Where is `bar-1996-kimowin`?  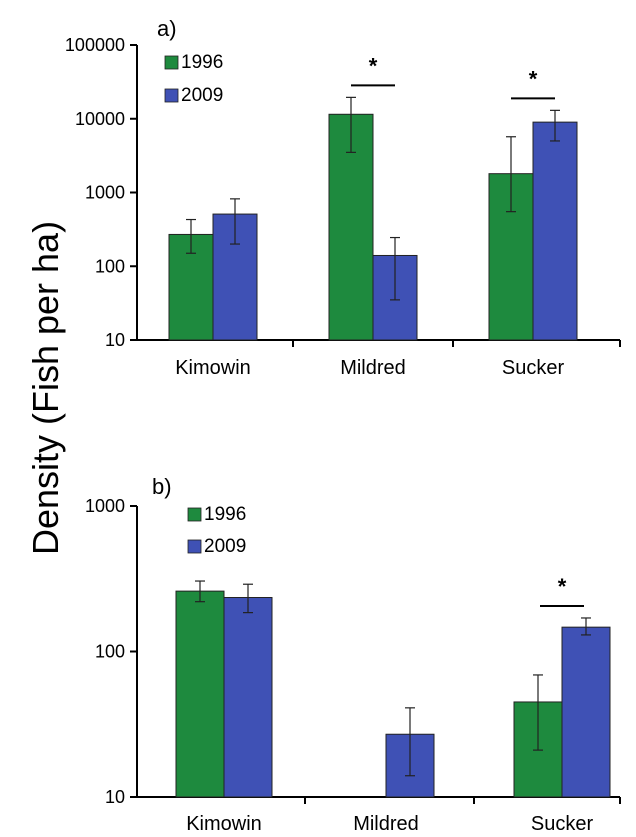 bar-1996-kimowin is located at coordinates (200, 694).